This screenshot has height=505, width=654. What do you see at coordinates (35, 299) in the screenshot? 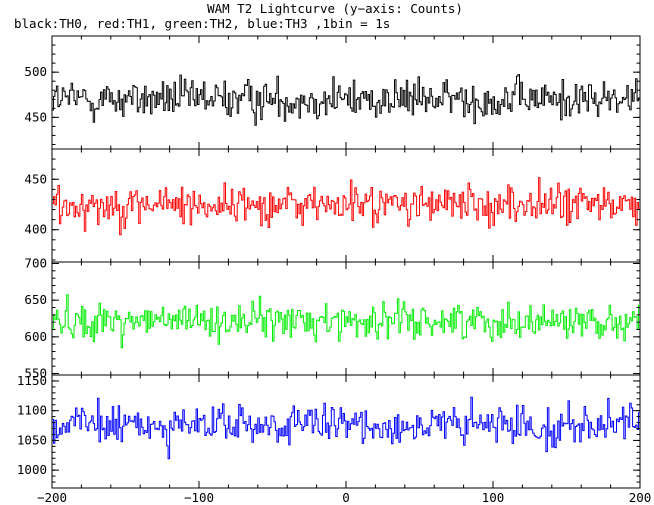
I see `y-tick-label: 650` at bounding box center [35, 299].